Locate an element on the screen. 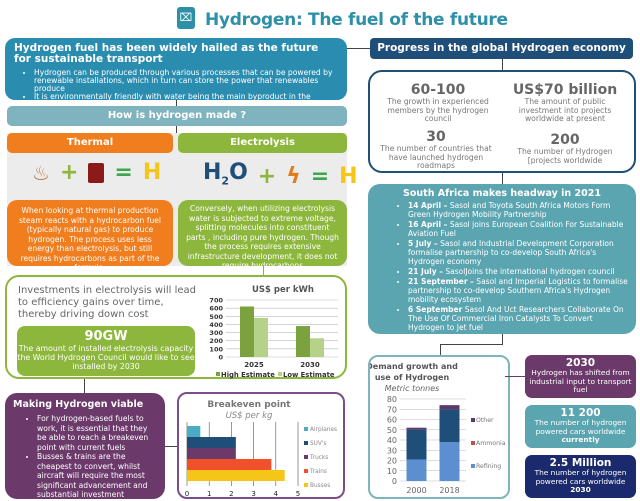 This screenshot has height=501, width=640. timeline-date: 21 September – is located at coordinates (441, 281).